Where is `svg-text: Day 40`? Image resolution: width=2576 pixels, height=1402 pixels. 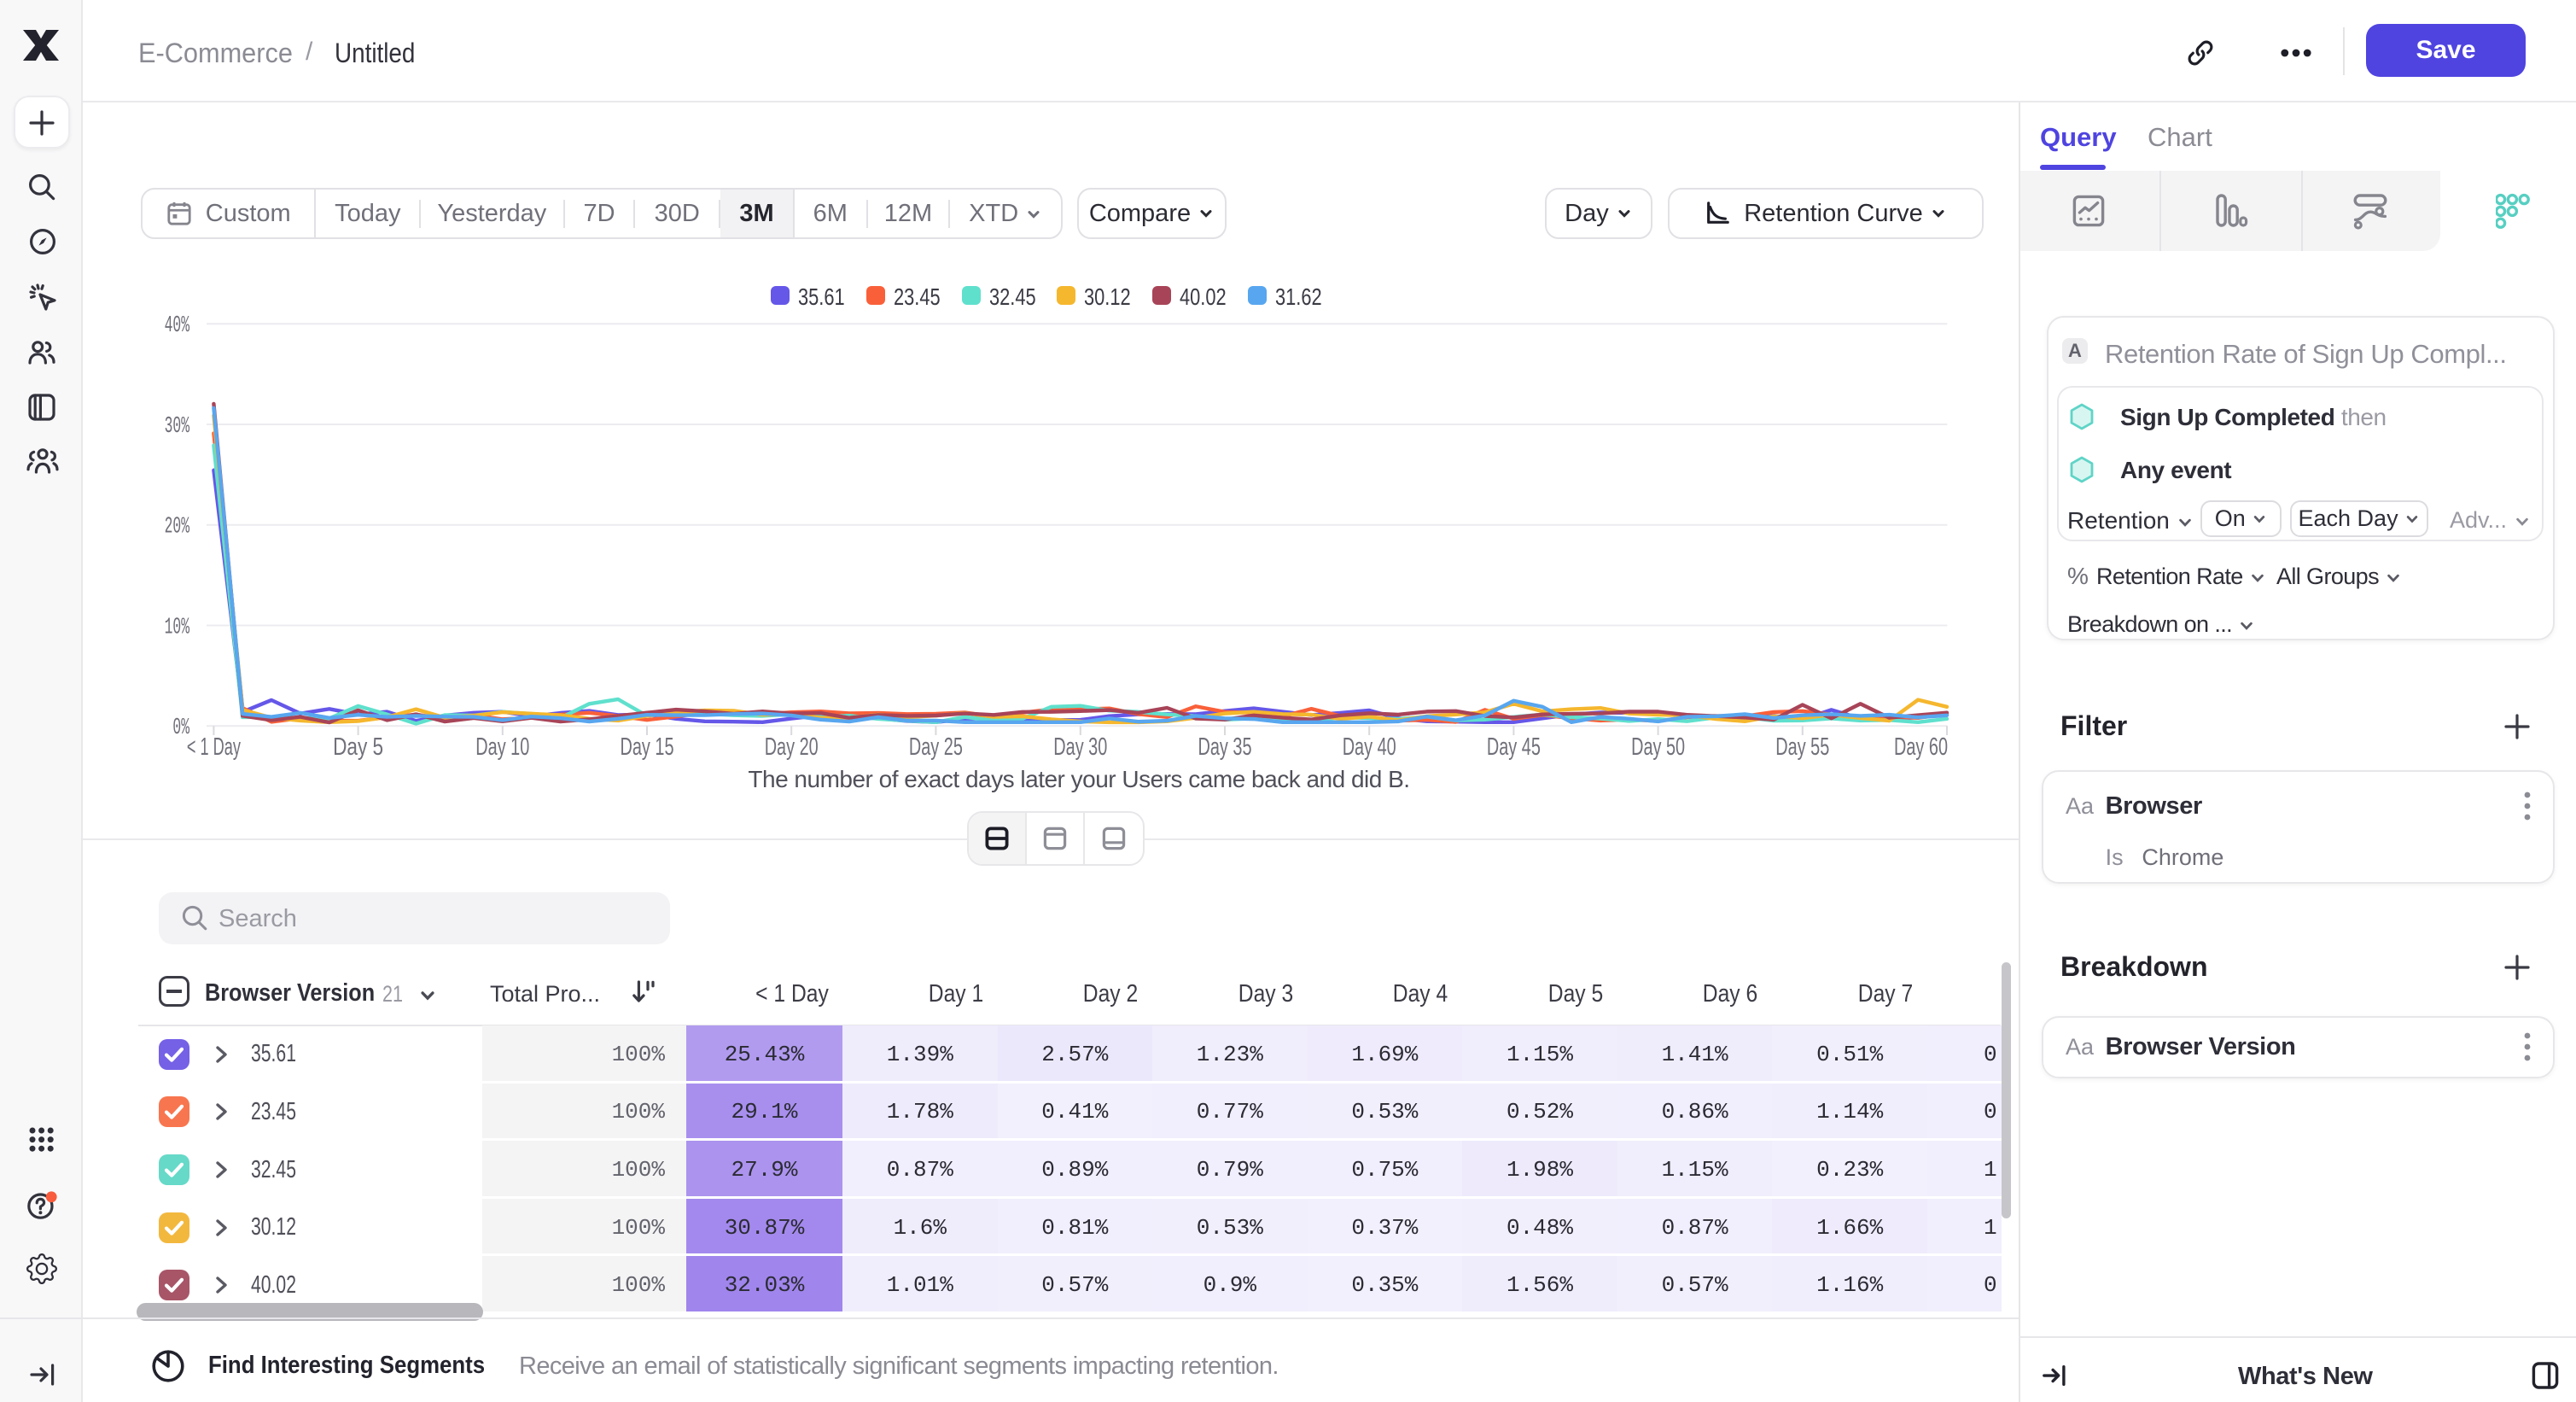
svg-text: Day 40 is located at coordinates (1369, 747).